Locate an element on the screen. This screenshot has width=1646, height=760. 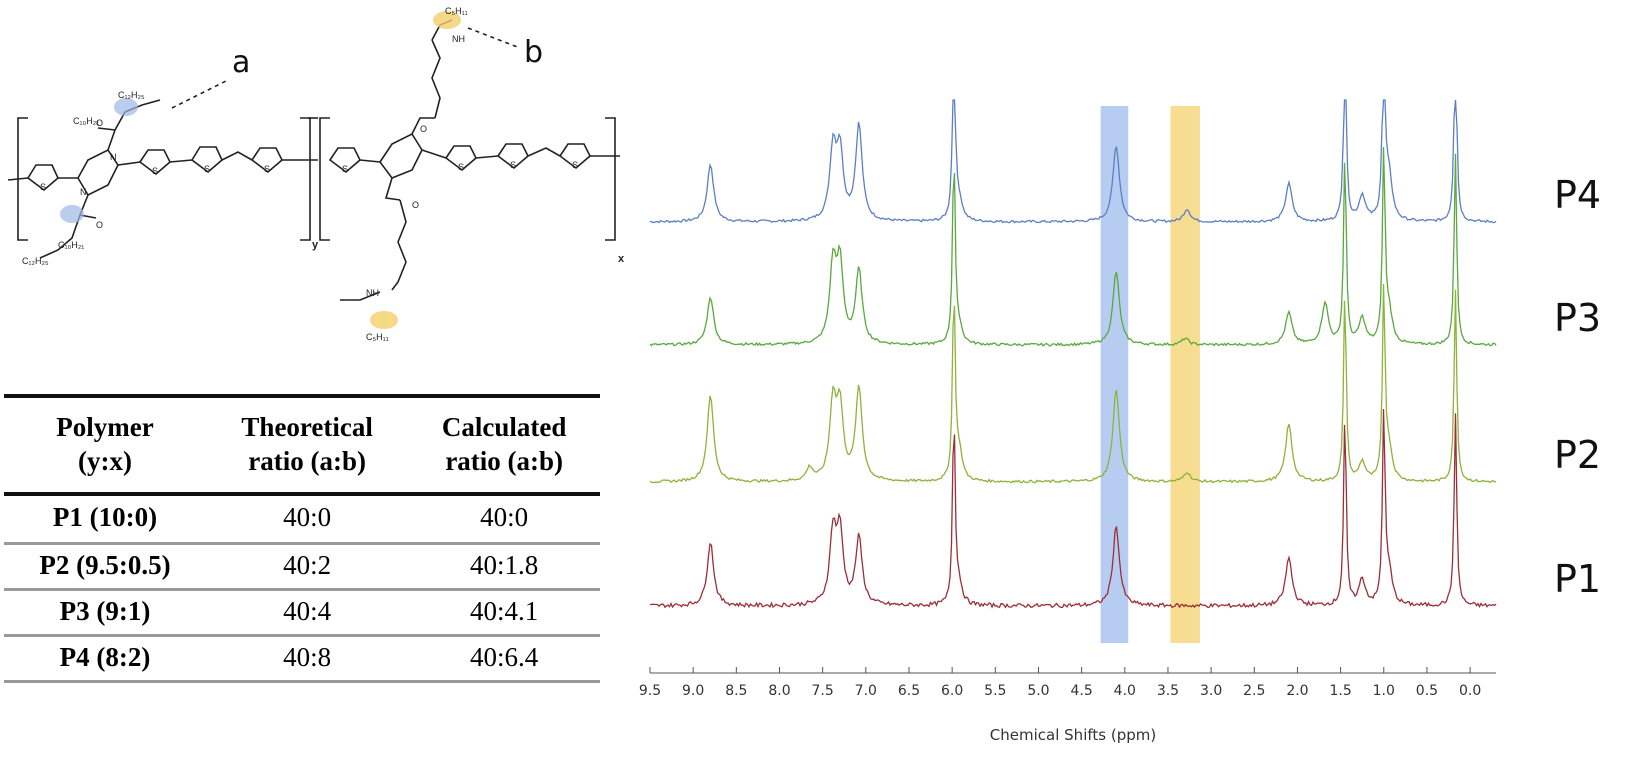
label-s-1: S is located at coordinates (43, 187).